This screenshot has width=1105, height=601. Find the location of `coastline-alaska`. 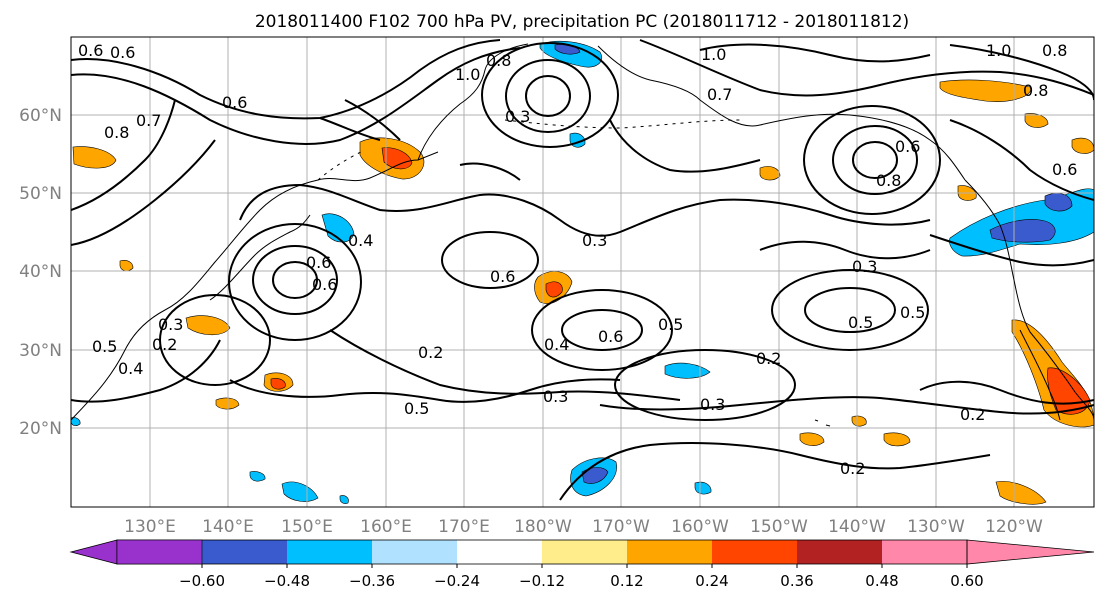

coastline-alaska is located at coordinates (781, 113).